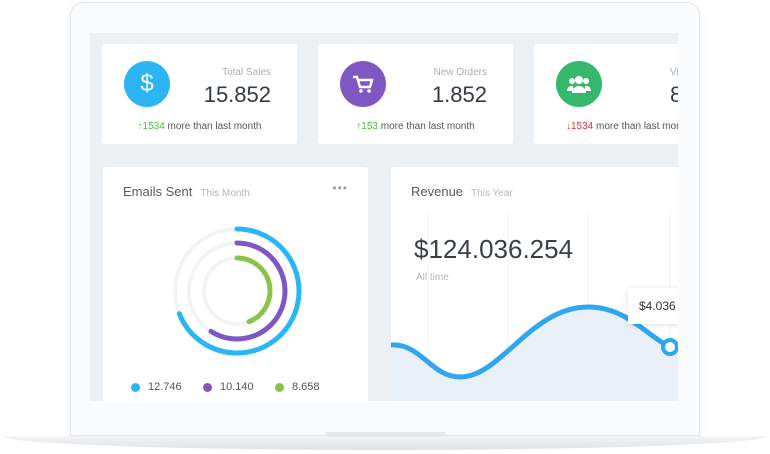  What do you see at coordinates (460, 72) in the screenshot?
I see `stat-label: New Orders` at bounding box center [460, 72].